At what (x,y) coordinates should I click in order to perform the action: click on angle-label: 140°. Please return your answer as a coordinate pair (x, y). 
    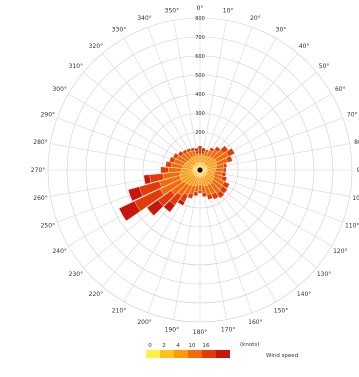
    Looking at the image, I should click on (304, 294).